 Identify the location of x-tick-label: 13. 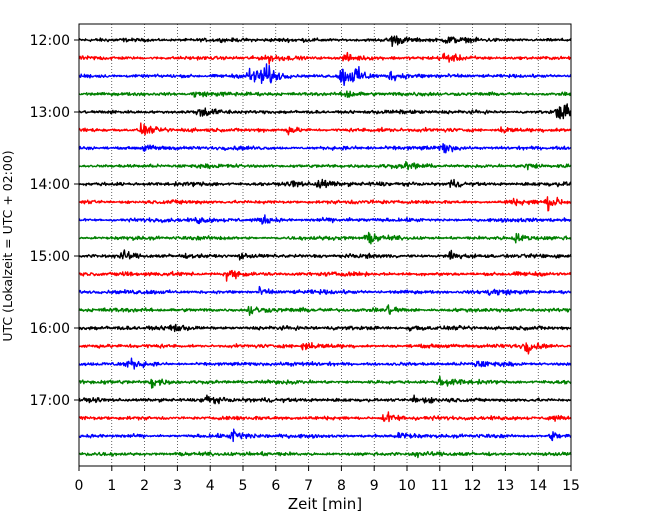
(505, 486).